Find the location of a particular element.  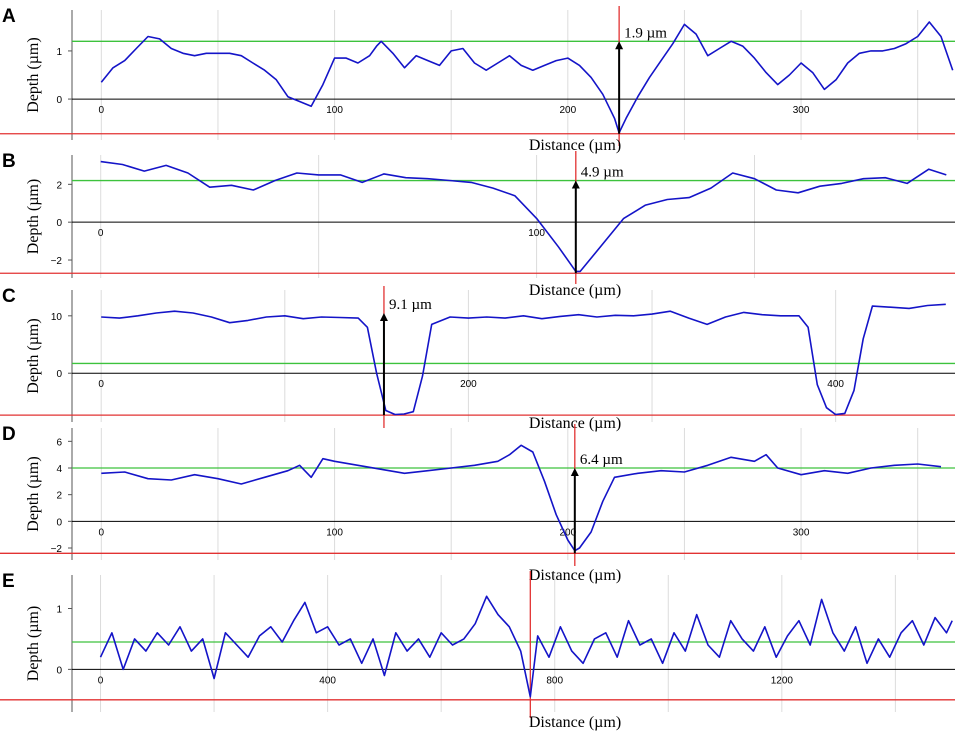

y-tick-label: 10 is located at coordinates (57, 317).